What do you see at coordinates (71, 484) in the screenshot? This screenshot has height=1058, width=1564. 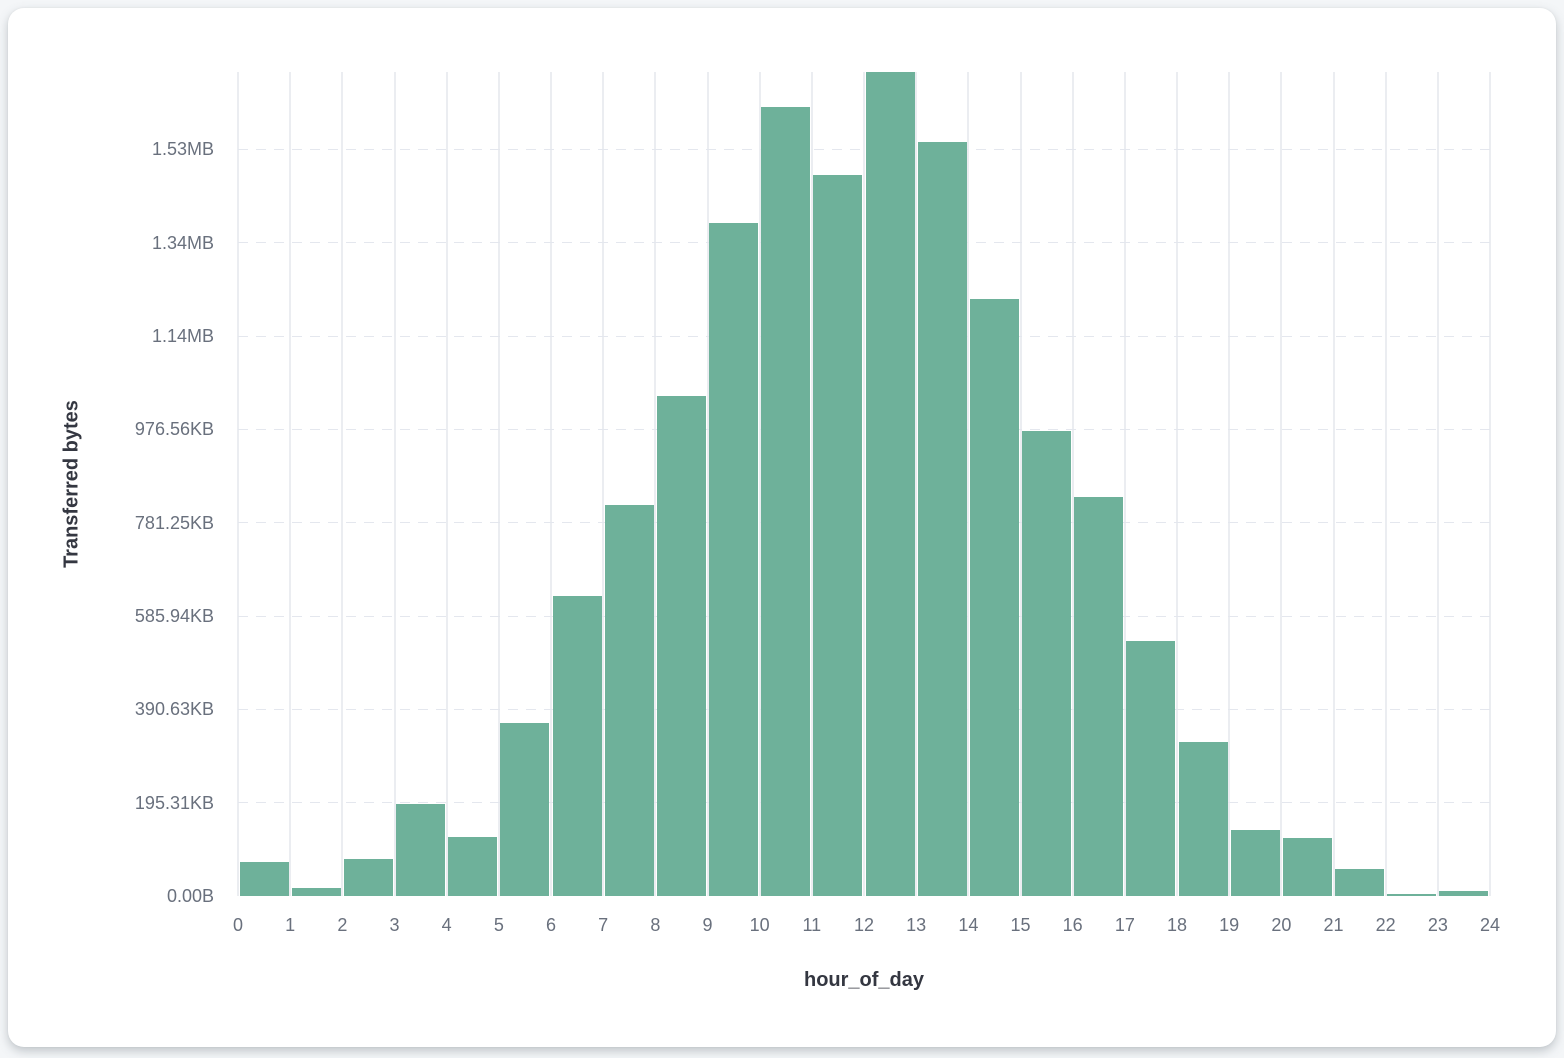 I see `y-axis-title: Transferred bytes` at bounding box center [71, 484].